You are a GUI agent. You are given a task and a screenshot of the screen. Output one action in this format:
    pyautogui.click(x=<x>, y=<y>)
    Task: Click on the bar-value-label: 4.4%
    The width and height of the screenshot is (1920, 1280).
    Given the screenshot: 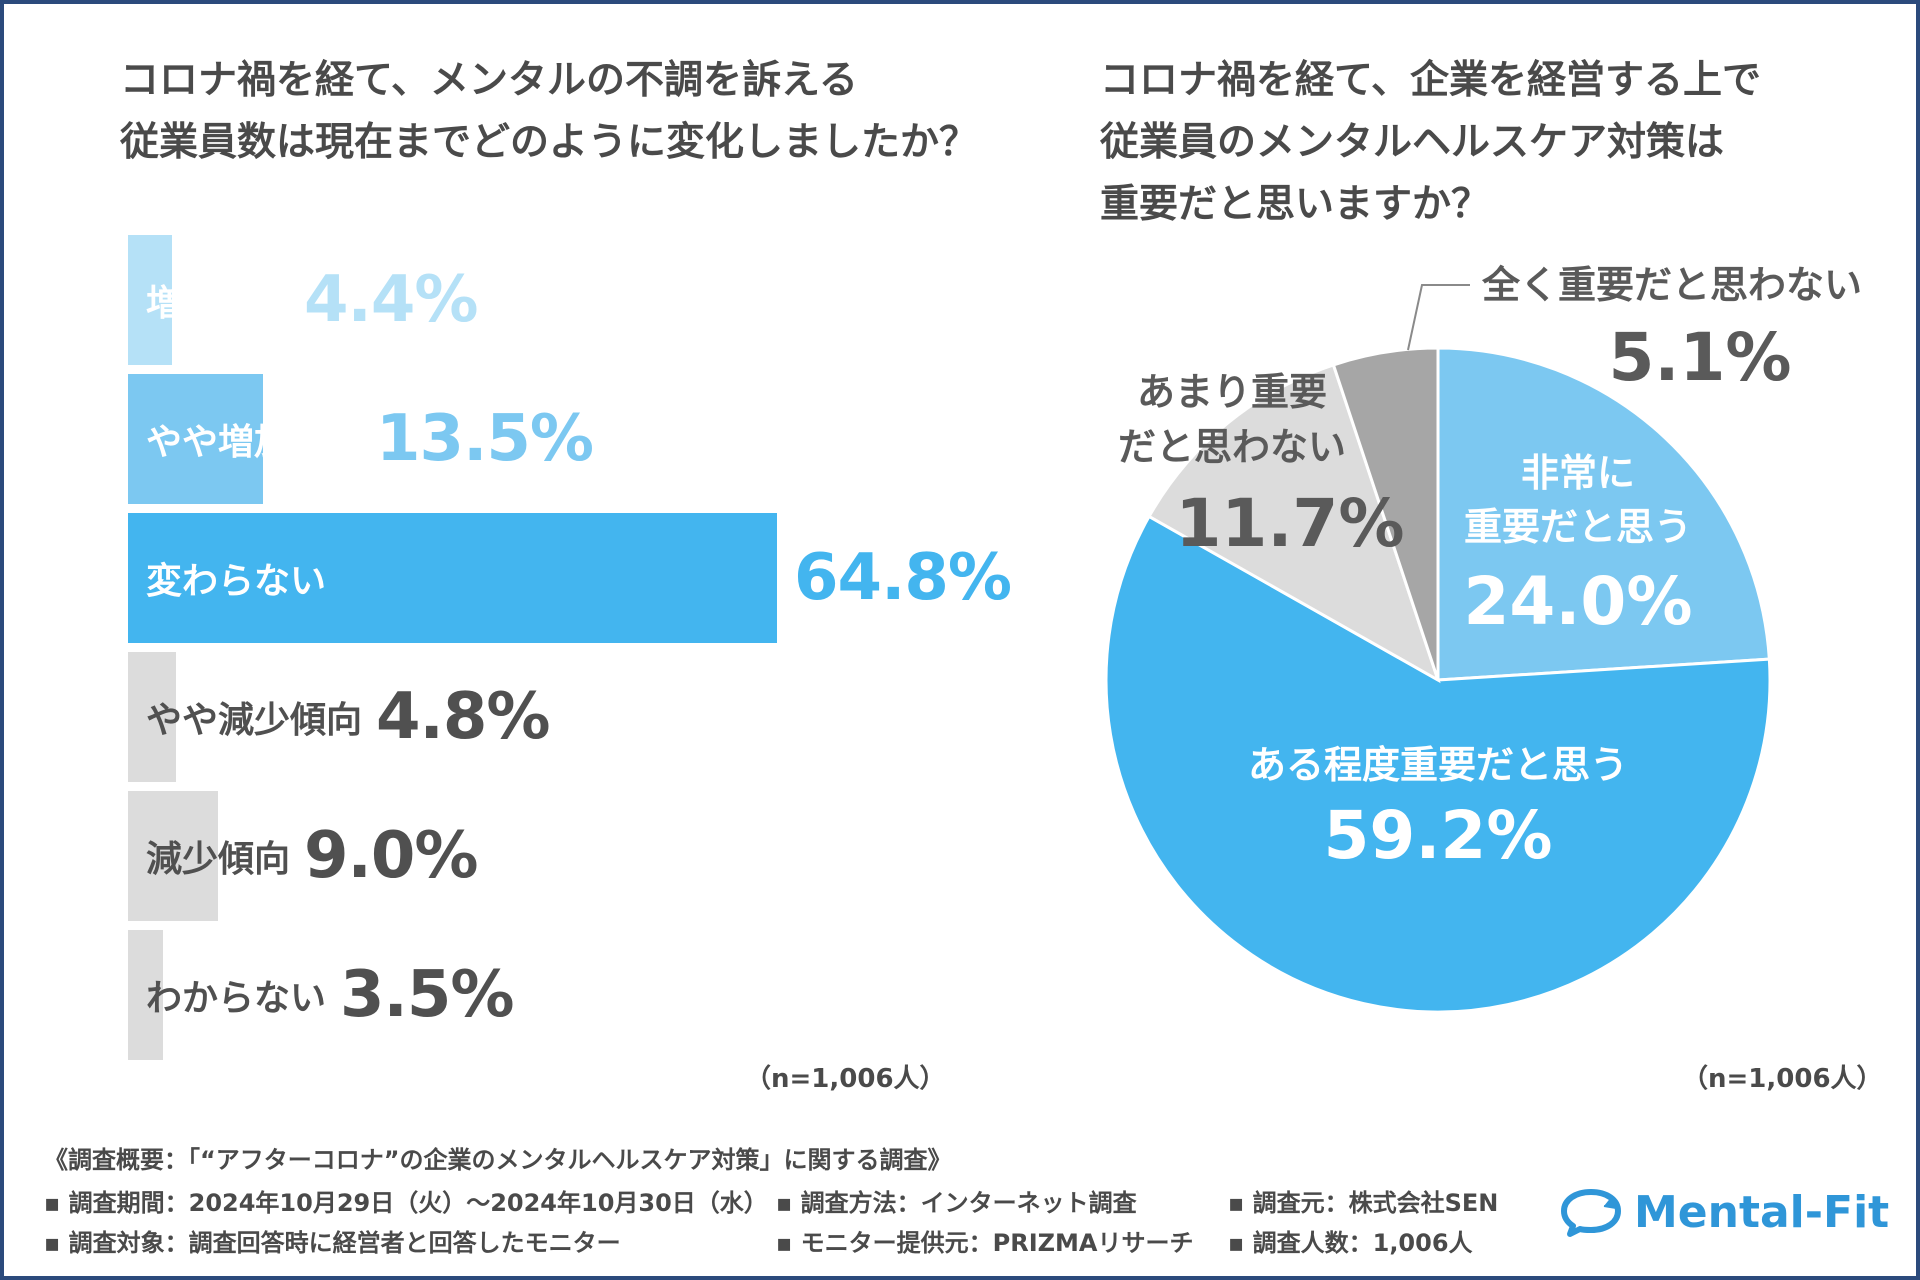 What is the action you would take?
    pyautogui.click(x=391, y=300)
    